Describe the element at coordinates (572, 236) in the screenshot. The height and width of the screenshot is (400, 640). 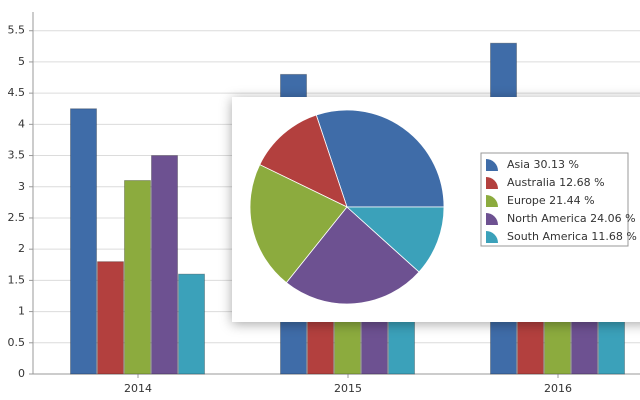
I see `legend-label: South America 11.68 %` at that location.